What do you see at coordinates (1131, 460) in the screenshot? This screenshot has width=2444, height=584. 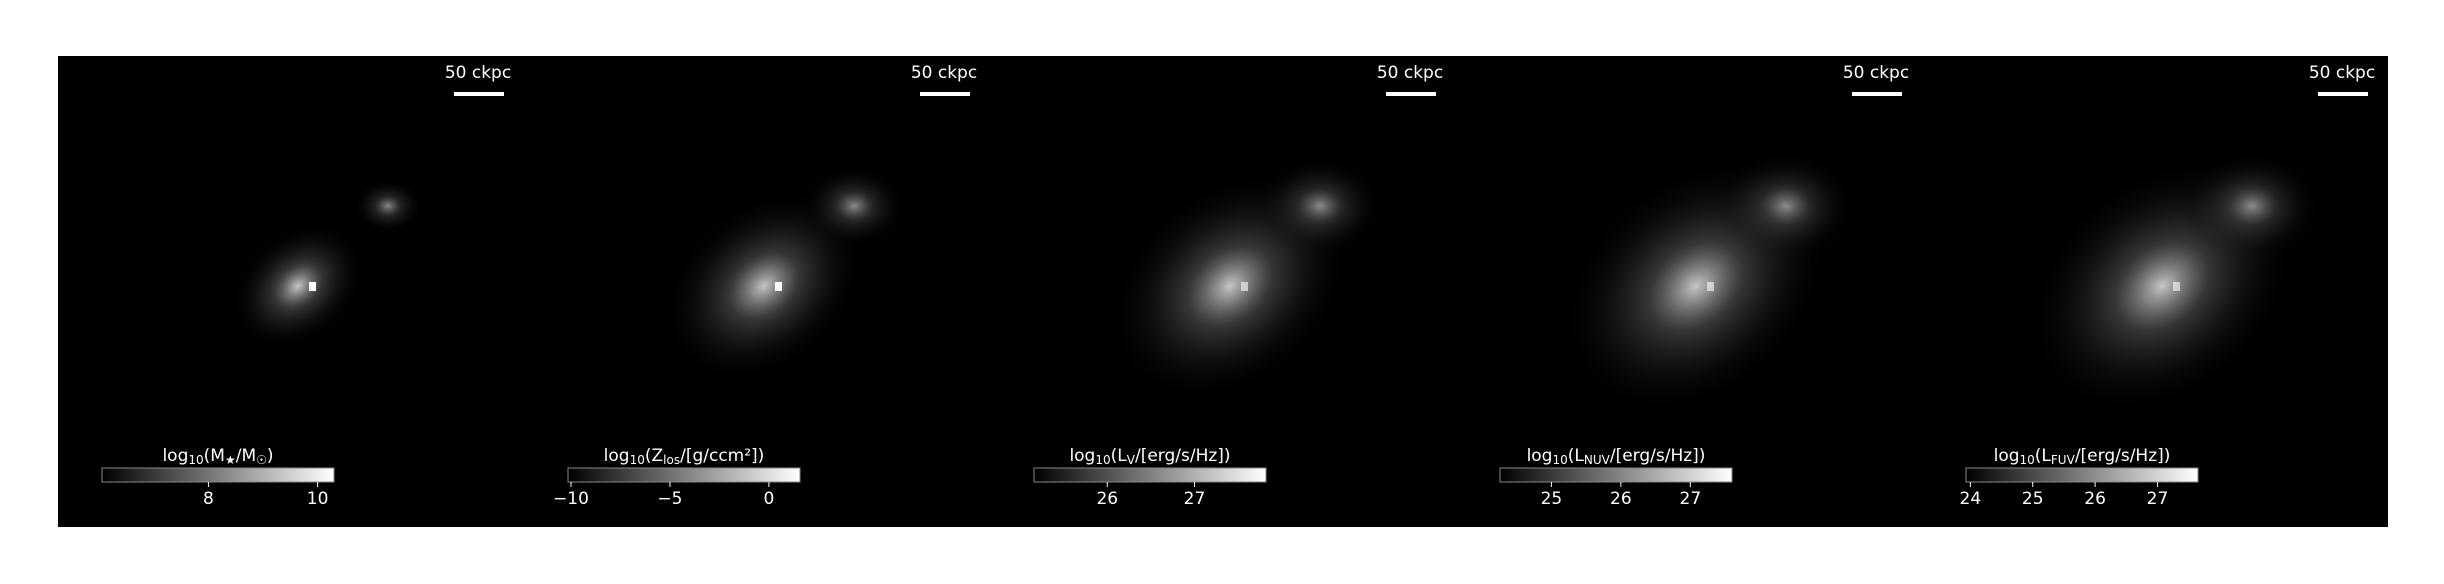 I see `colorbar-label-part: V` at bounding box center [1131, 460].